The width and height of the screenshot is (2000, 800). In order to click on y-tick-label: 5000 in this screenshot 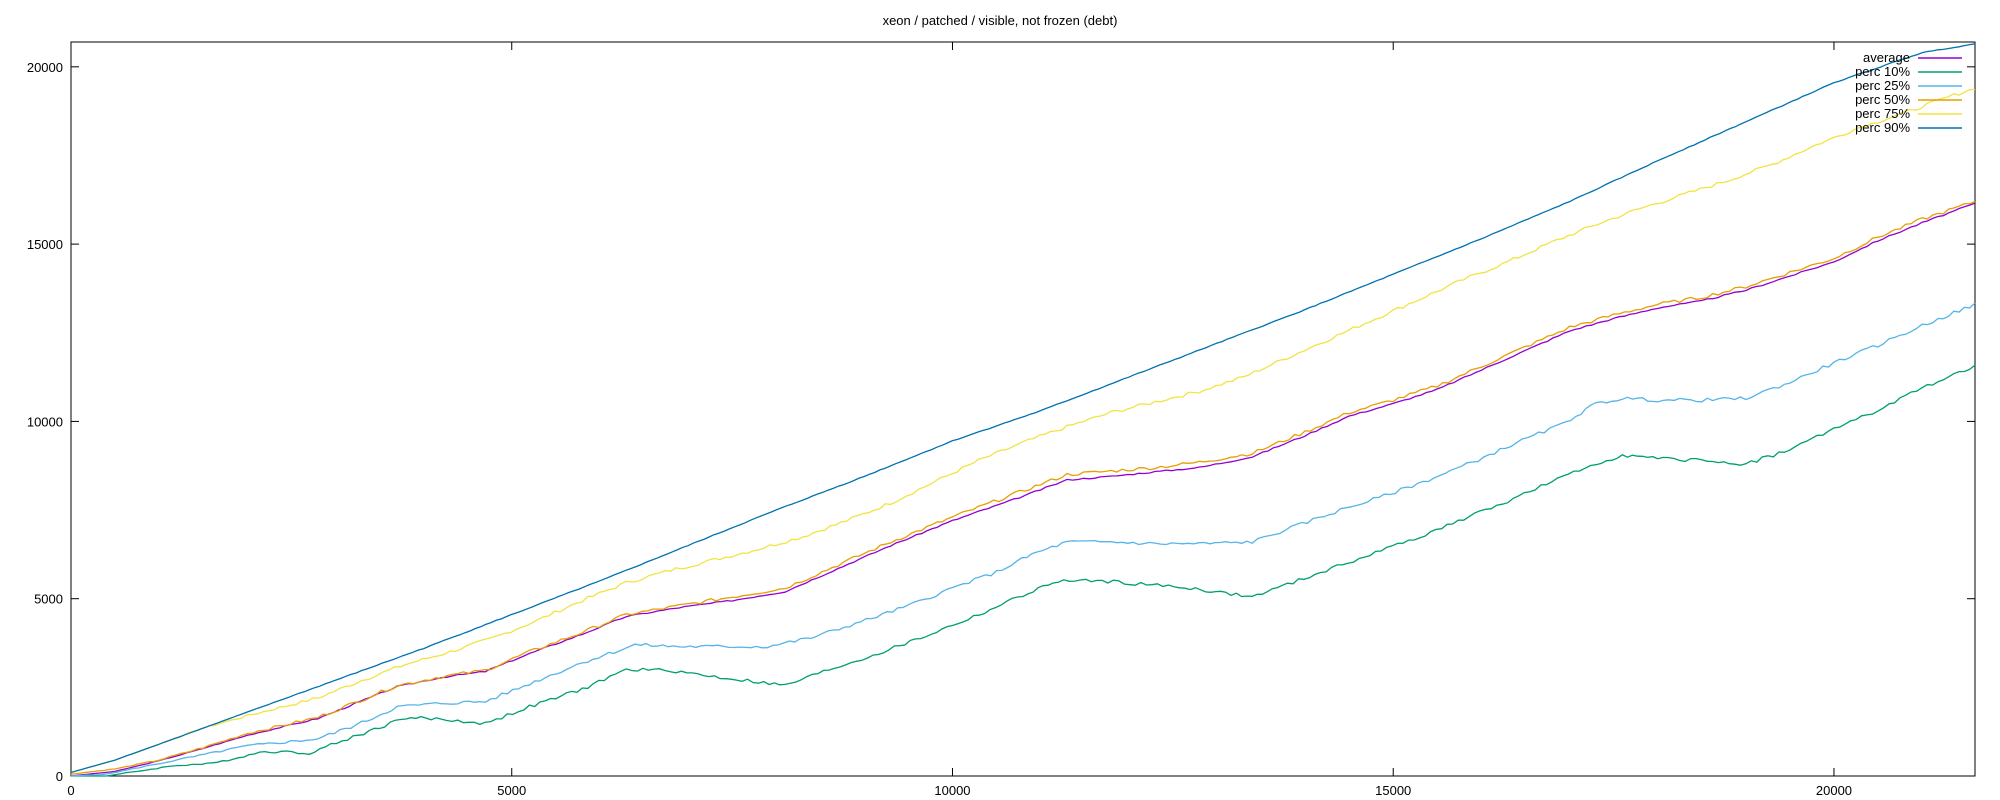, I will do `click(48, 599)`.